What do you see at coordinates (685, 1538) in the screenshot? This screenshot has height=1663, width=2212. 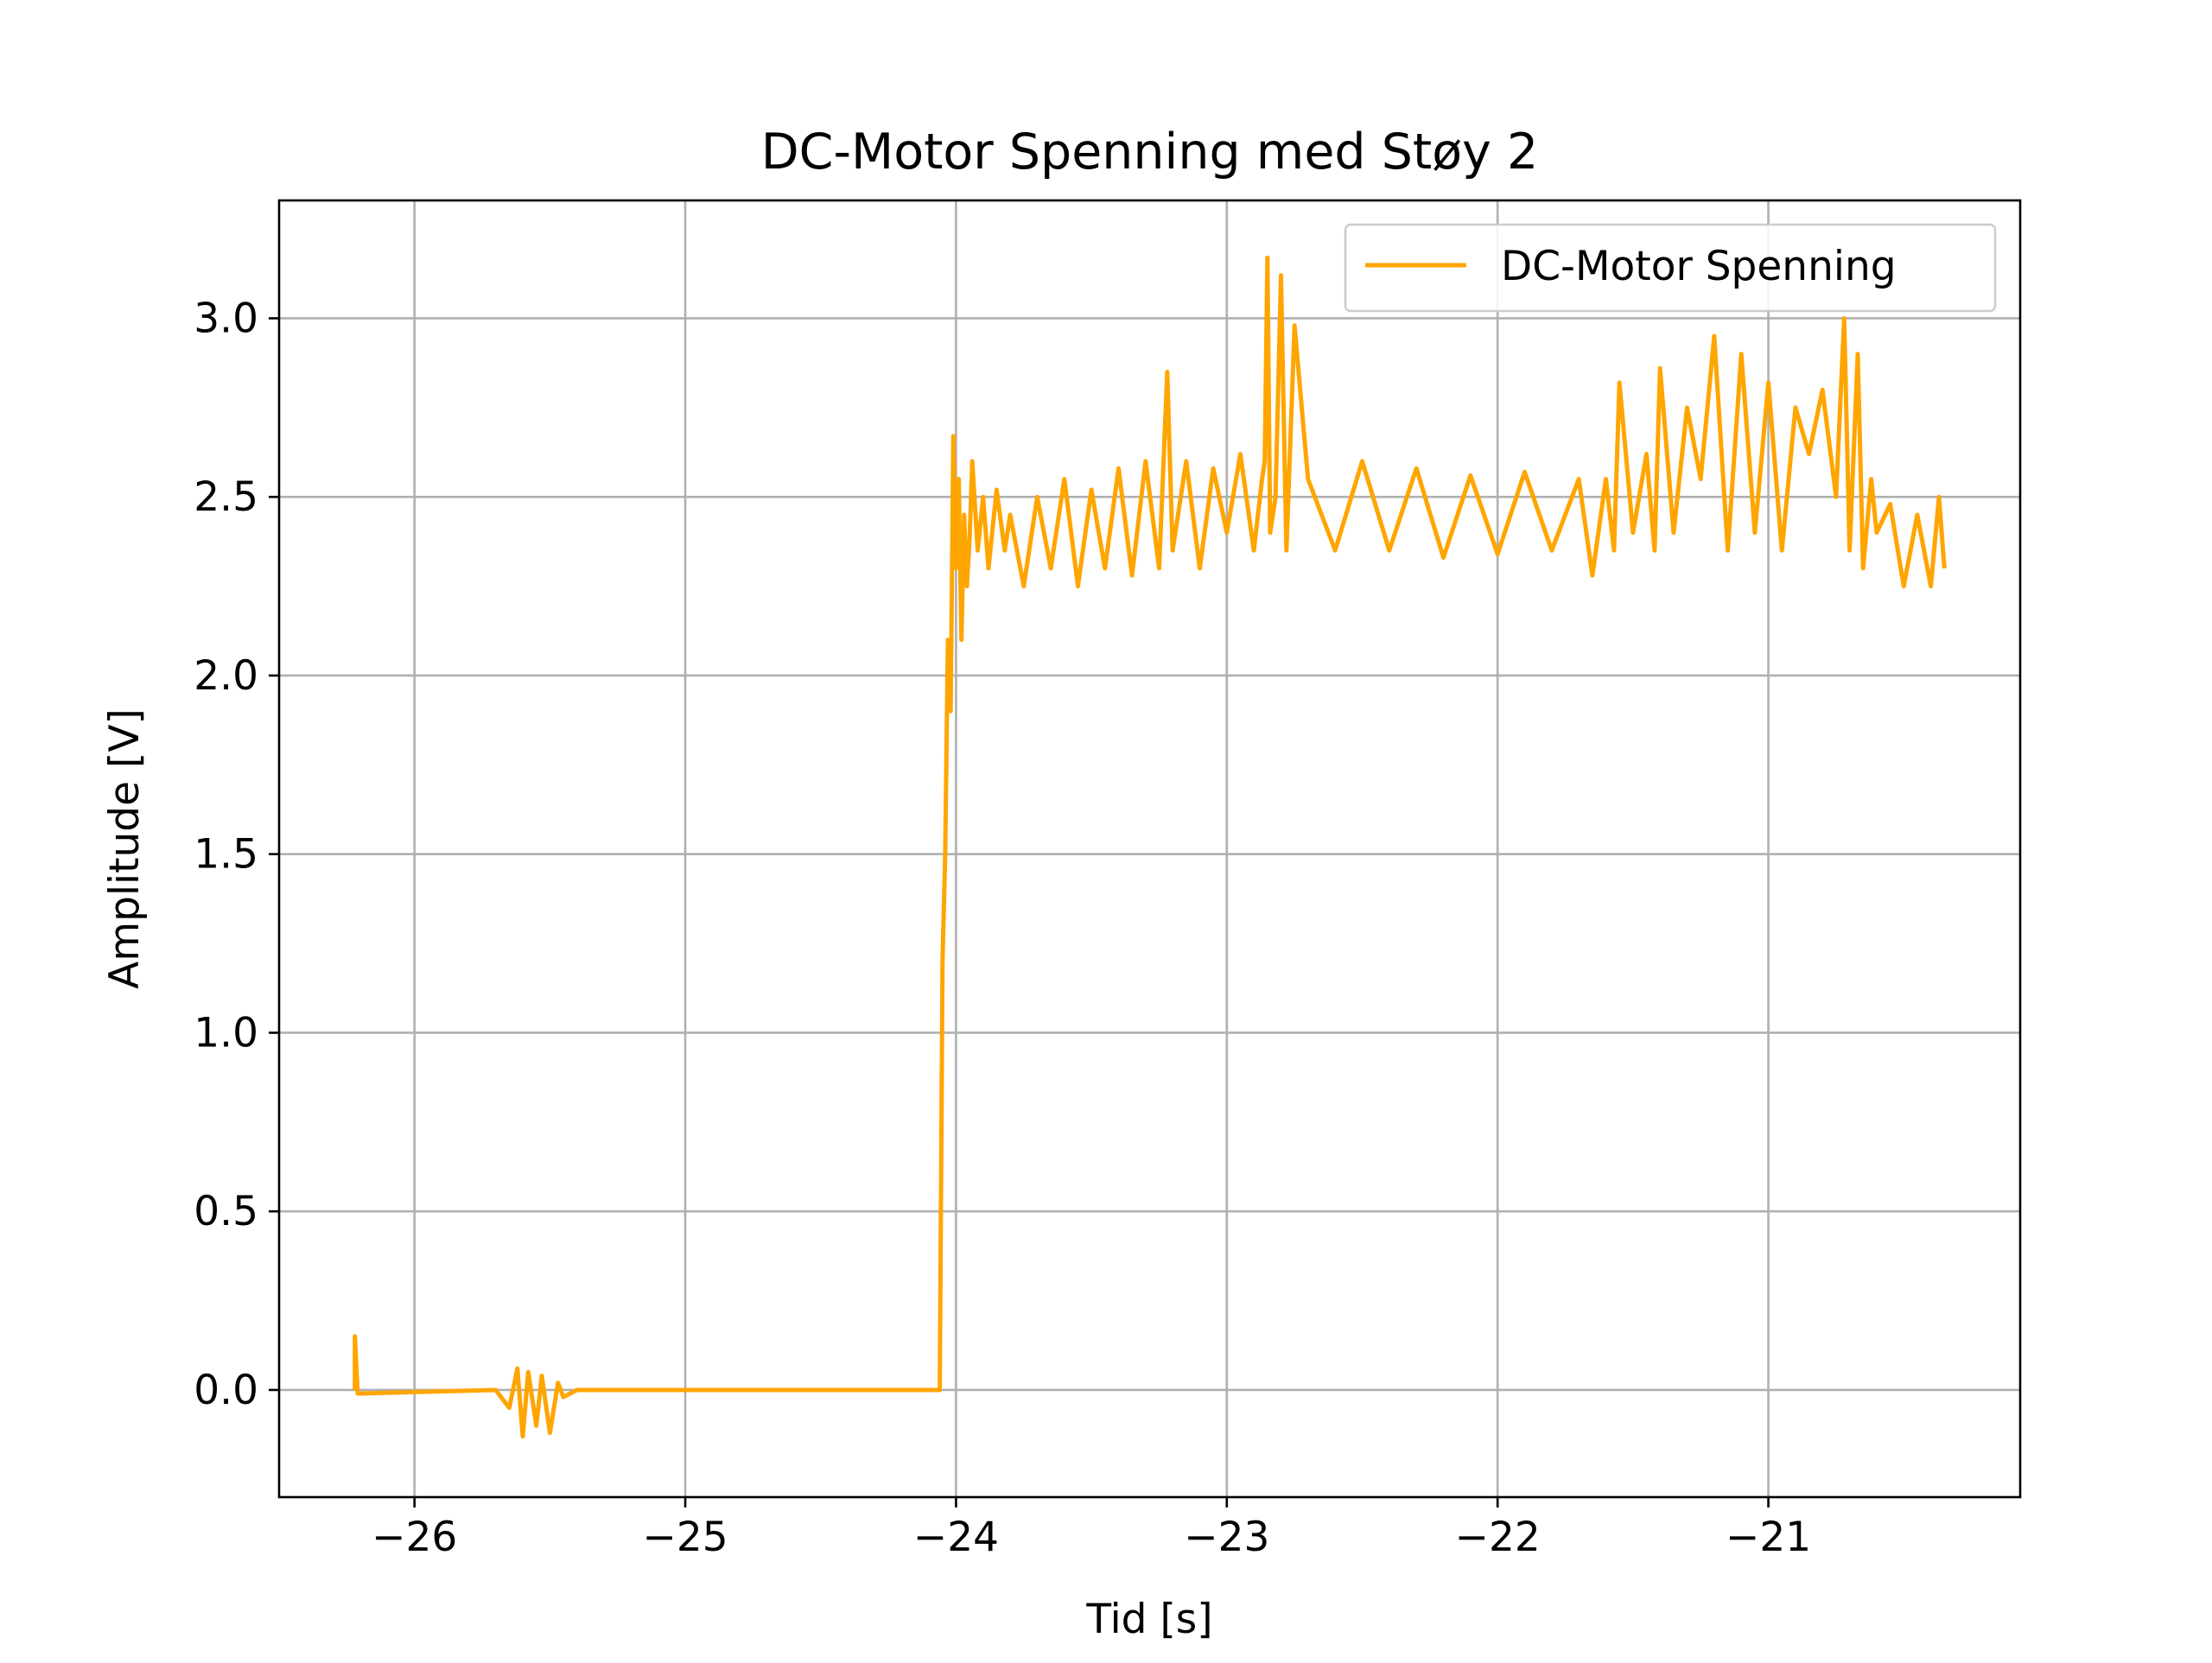 I see `x-tick-label: −25` at bounding box center [685, 1538].